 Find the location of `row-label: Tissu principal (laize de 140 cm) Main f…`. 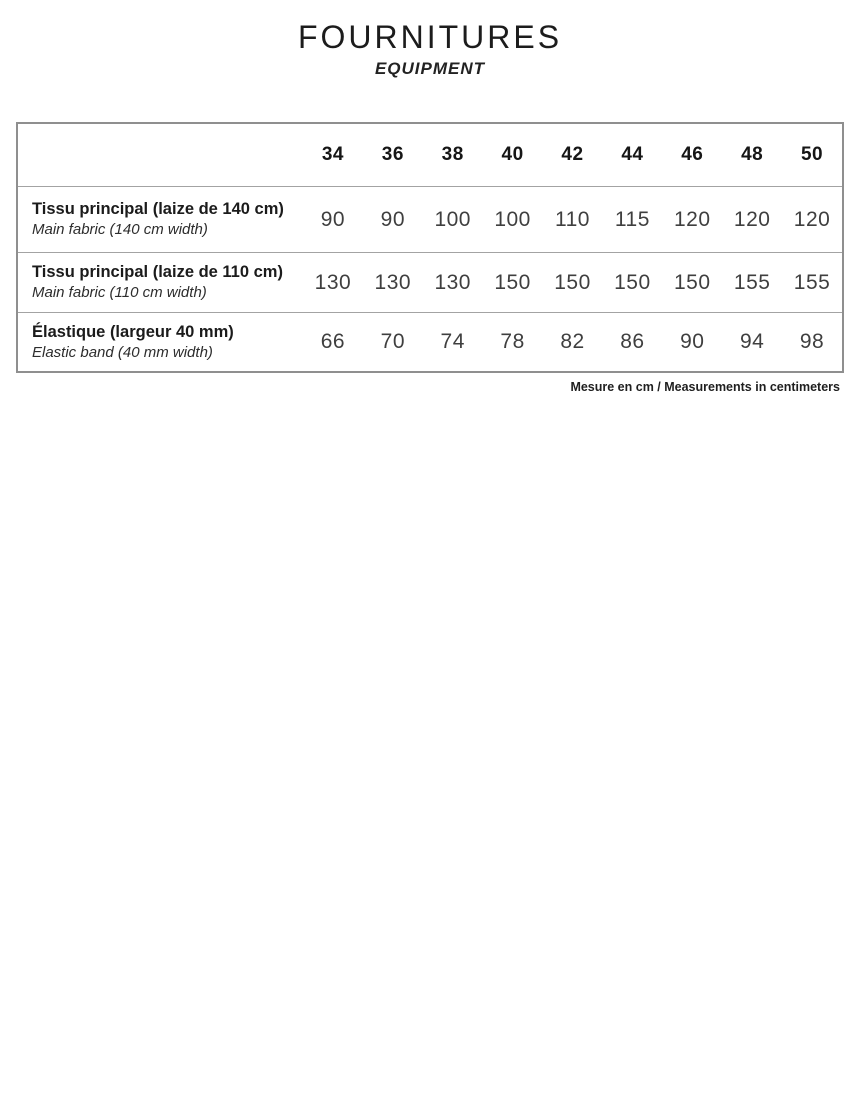

row-label: Tissu principal (laize de 140 cm) Main f… is located at coordinates (160, 219).